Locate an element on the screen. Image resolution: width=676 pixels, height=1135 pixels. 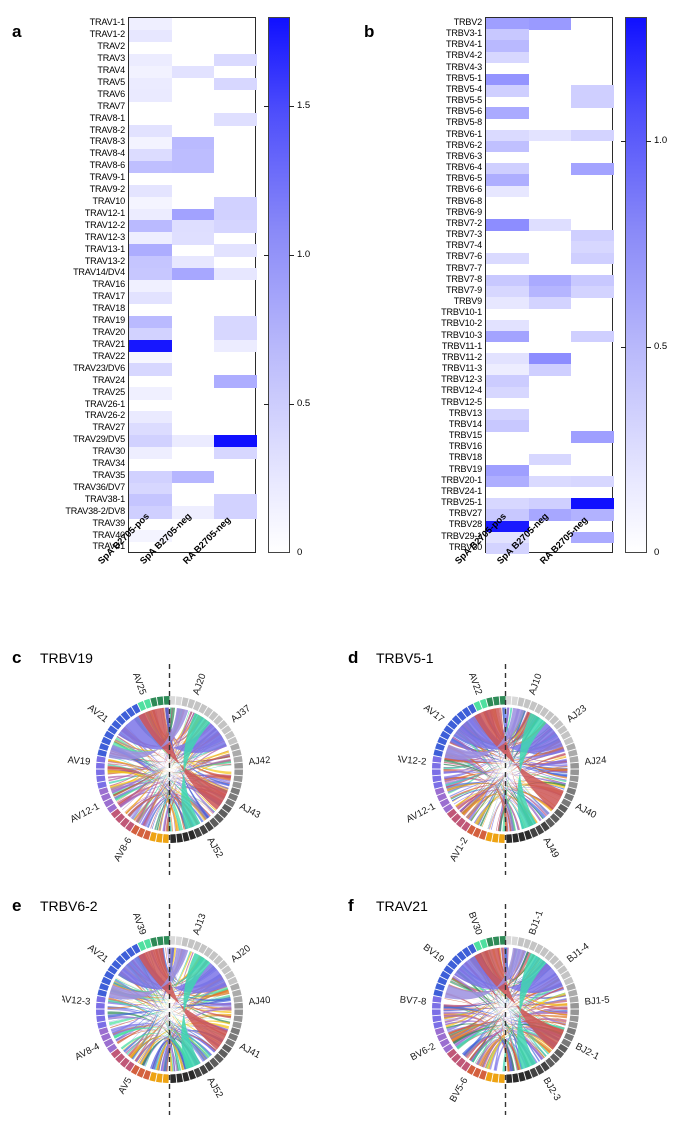
row-label: TRBV2 is located at coordinates (468, 21).